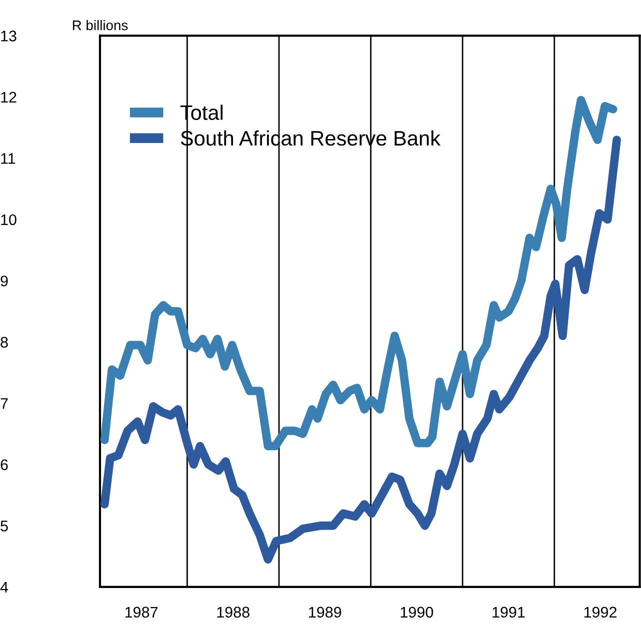 This screenshot has height=638, width=641. What do you see at coordinates (4, 464) in the screenshot?
I see `y-tick-label: 6` at bounding box center [4, 464].